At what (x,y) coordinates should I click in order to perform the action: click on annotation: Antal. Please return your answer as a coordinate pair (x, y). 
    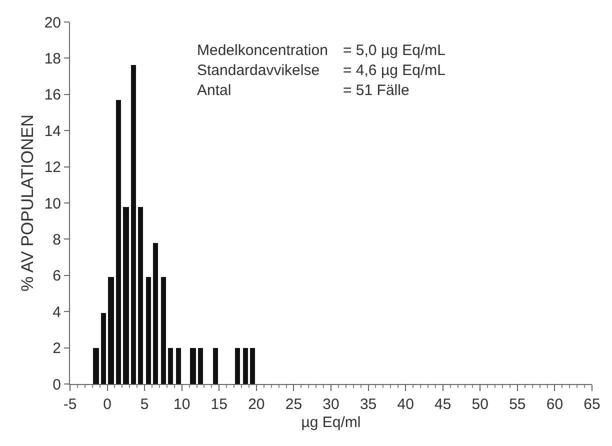
    Looking at the image, I should click on (214, 90).